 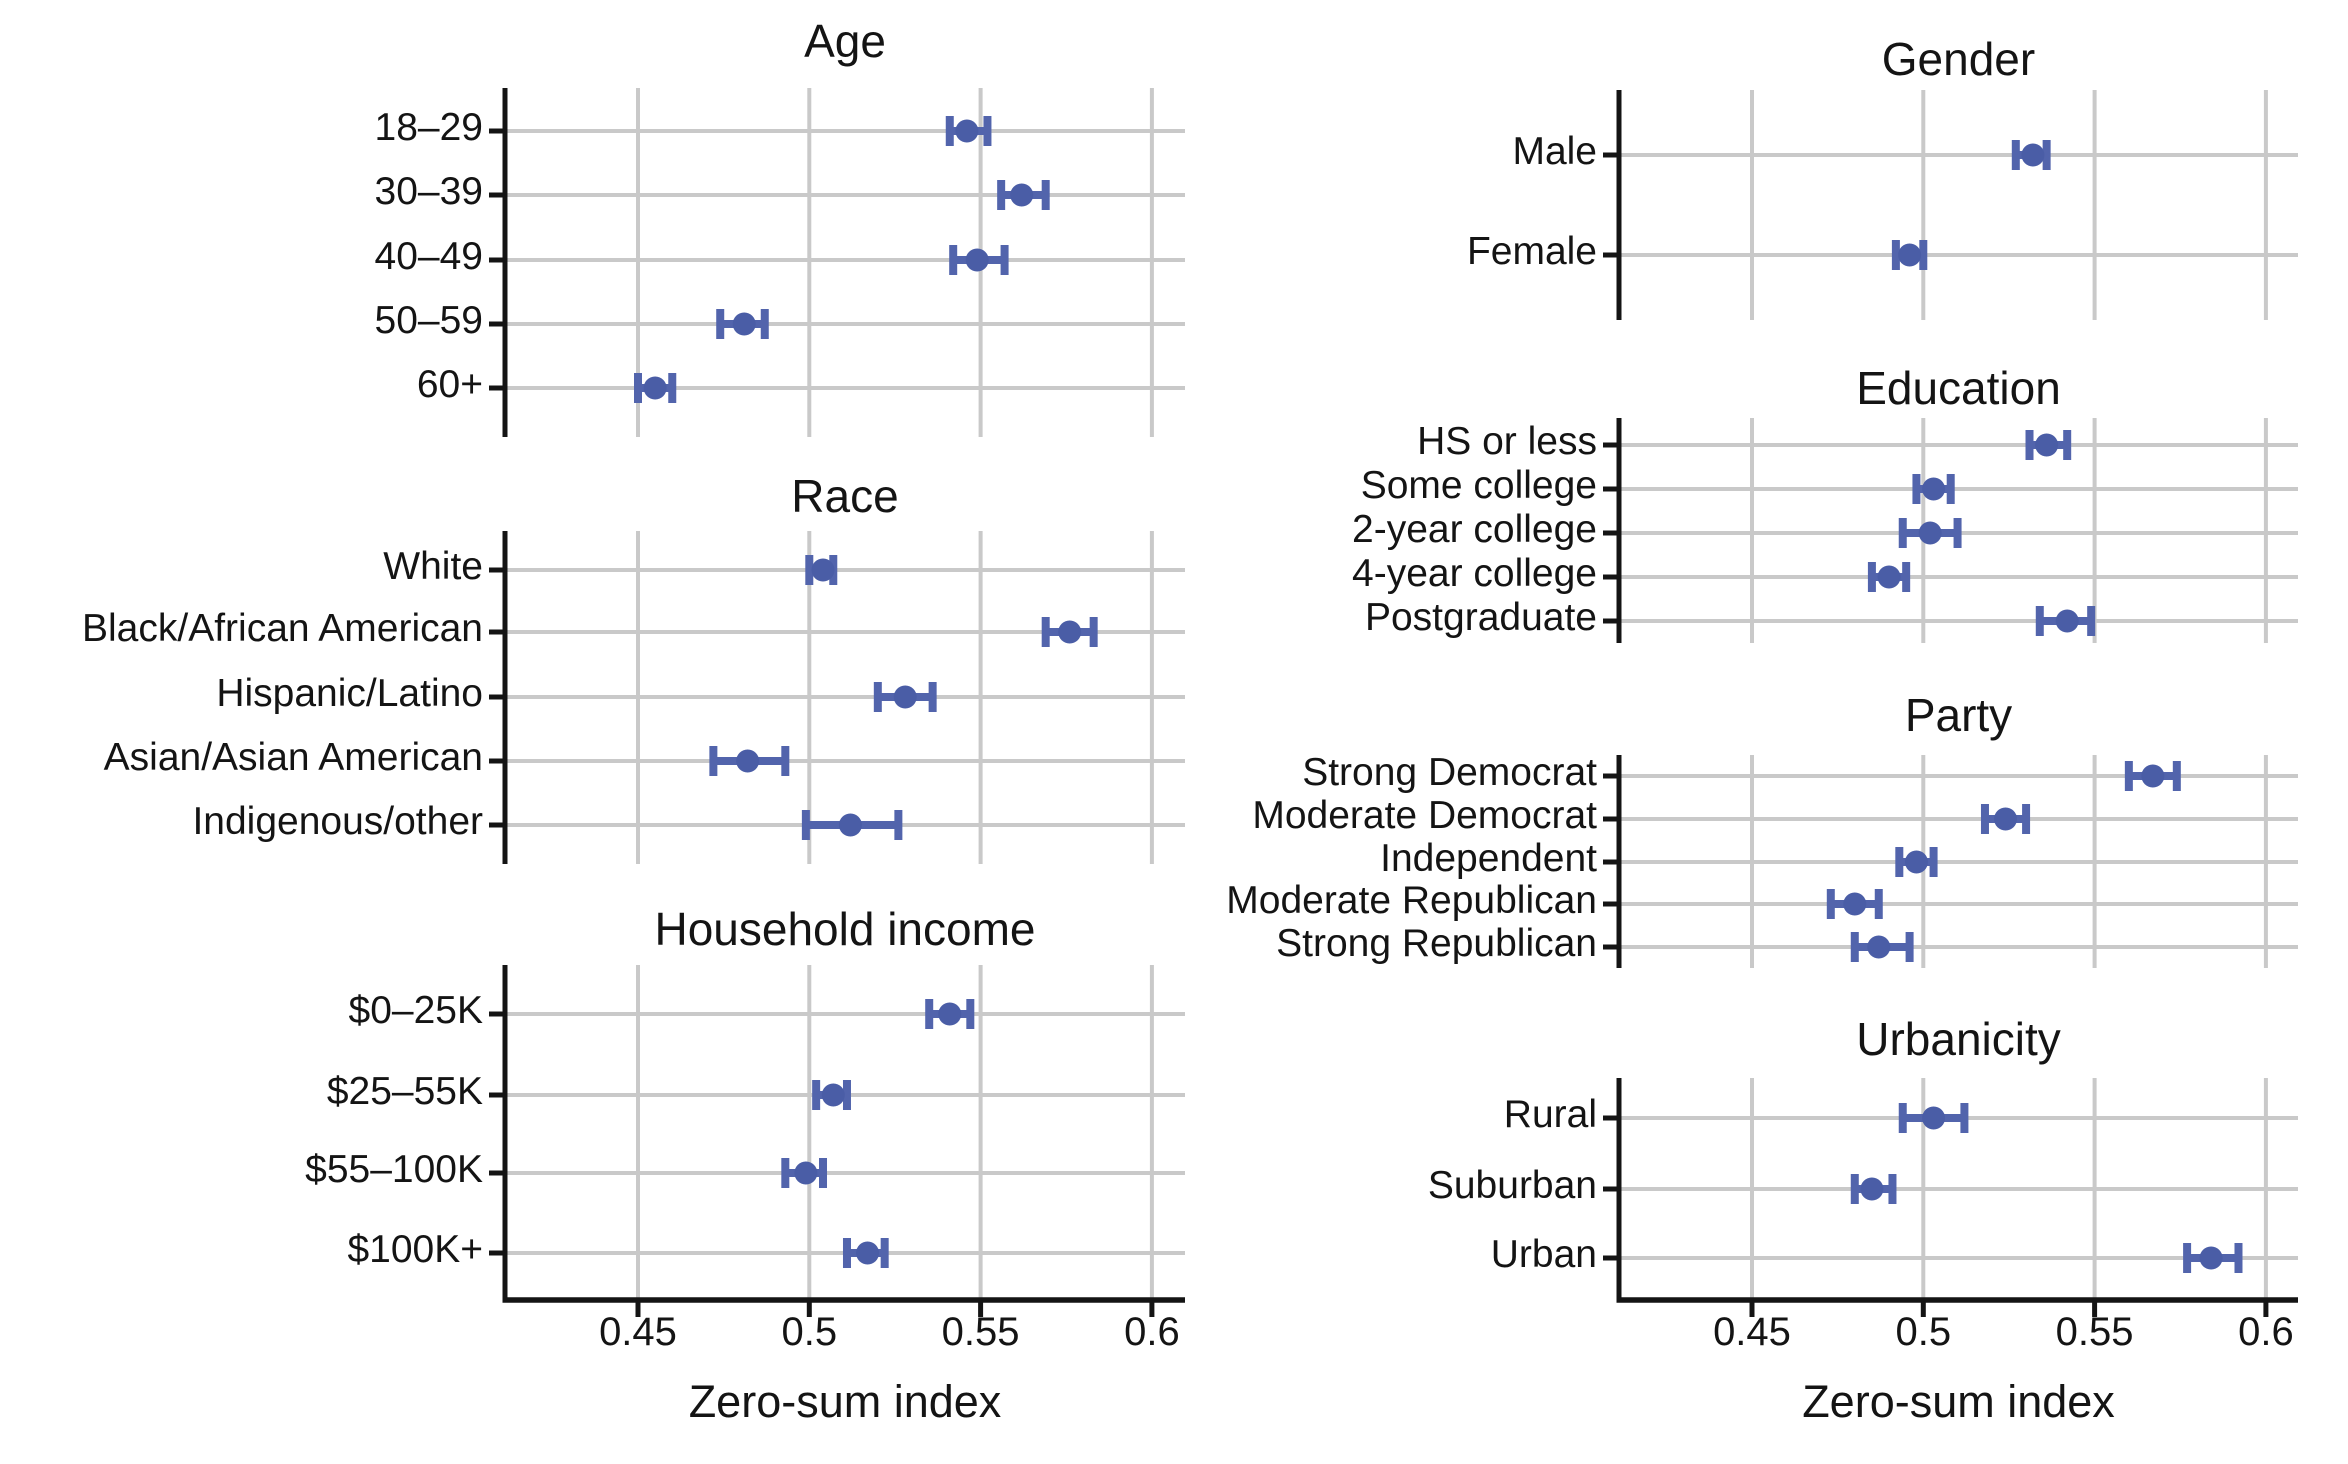 I want to click on x-axis-label: Zero-sum index, so click(x=1958, y=1401).